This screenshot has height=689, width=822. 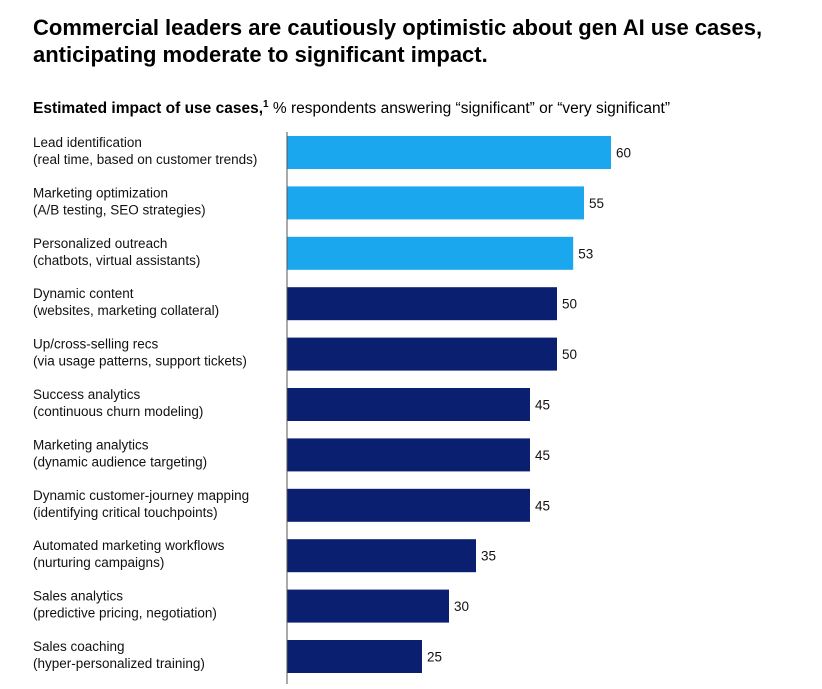 What do you see at coordinates (140, 361) in the screenshot?
I see `category-sublabel: (via usage patterns, support tickets)` at bounding box center [140, 361].